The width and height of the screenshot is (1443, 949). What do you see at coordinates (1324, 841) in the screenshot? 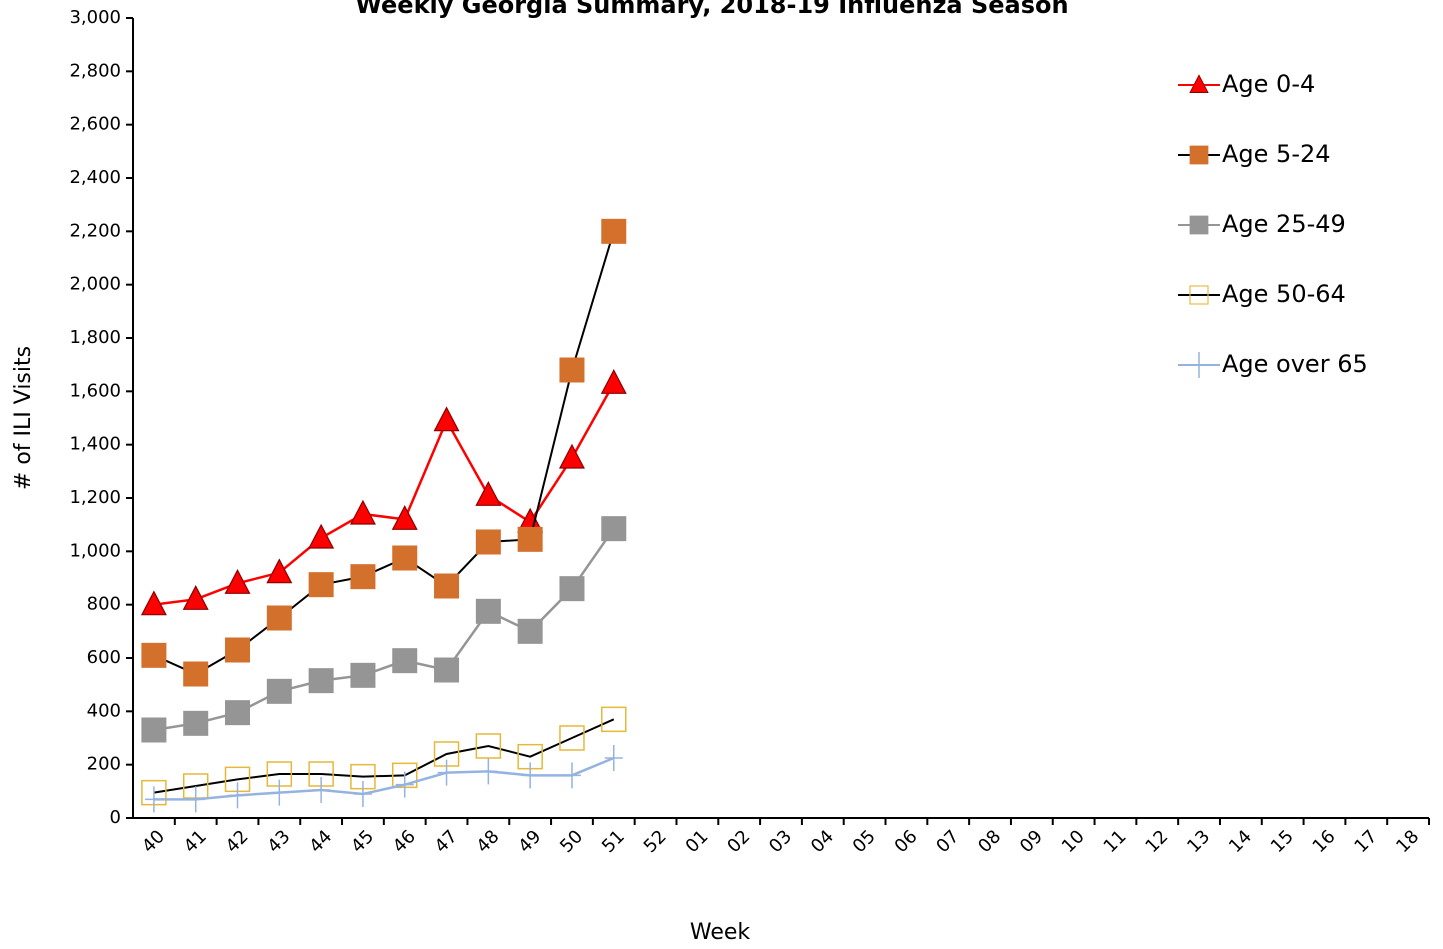
I see `x-tick-label: 16` at bounding box center [1324, 841].